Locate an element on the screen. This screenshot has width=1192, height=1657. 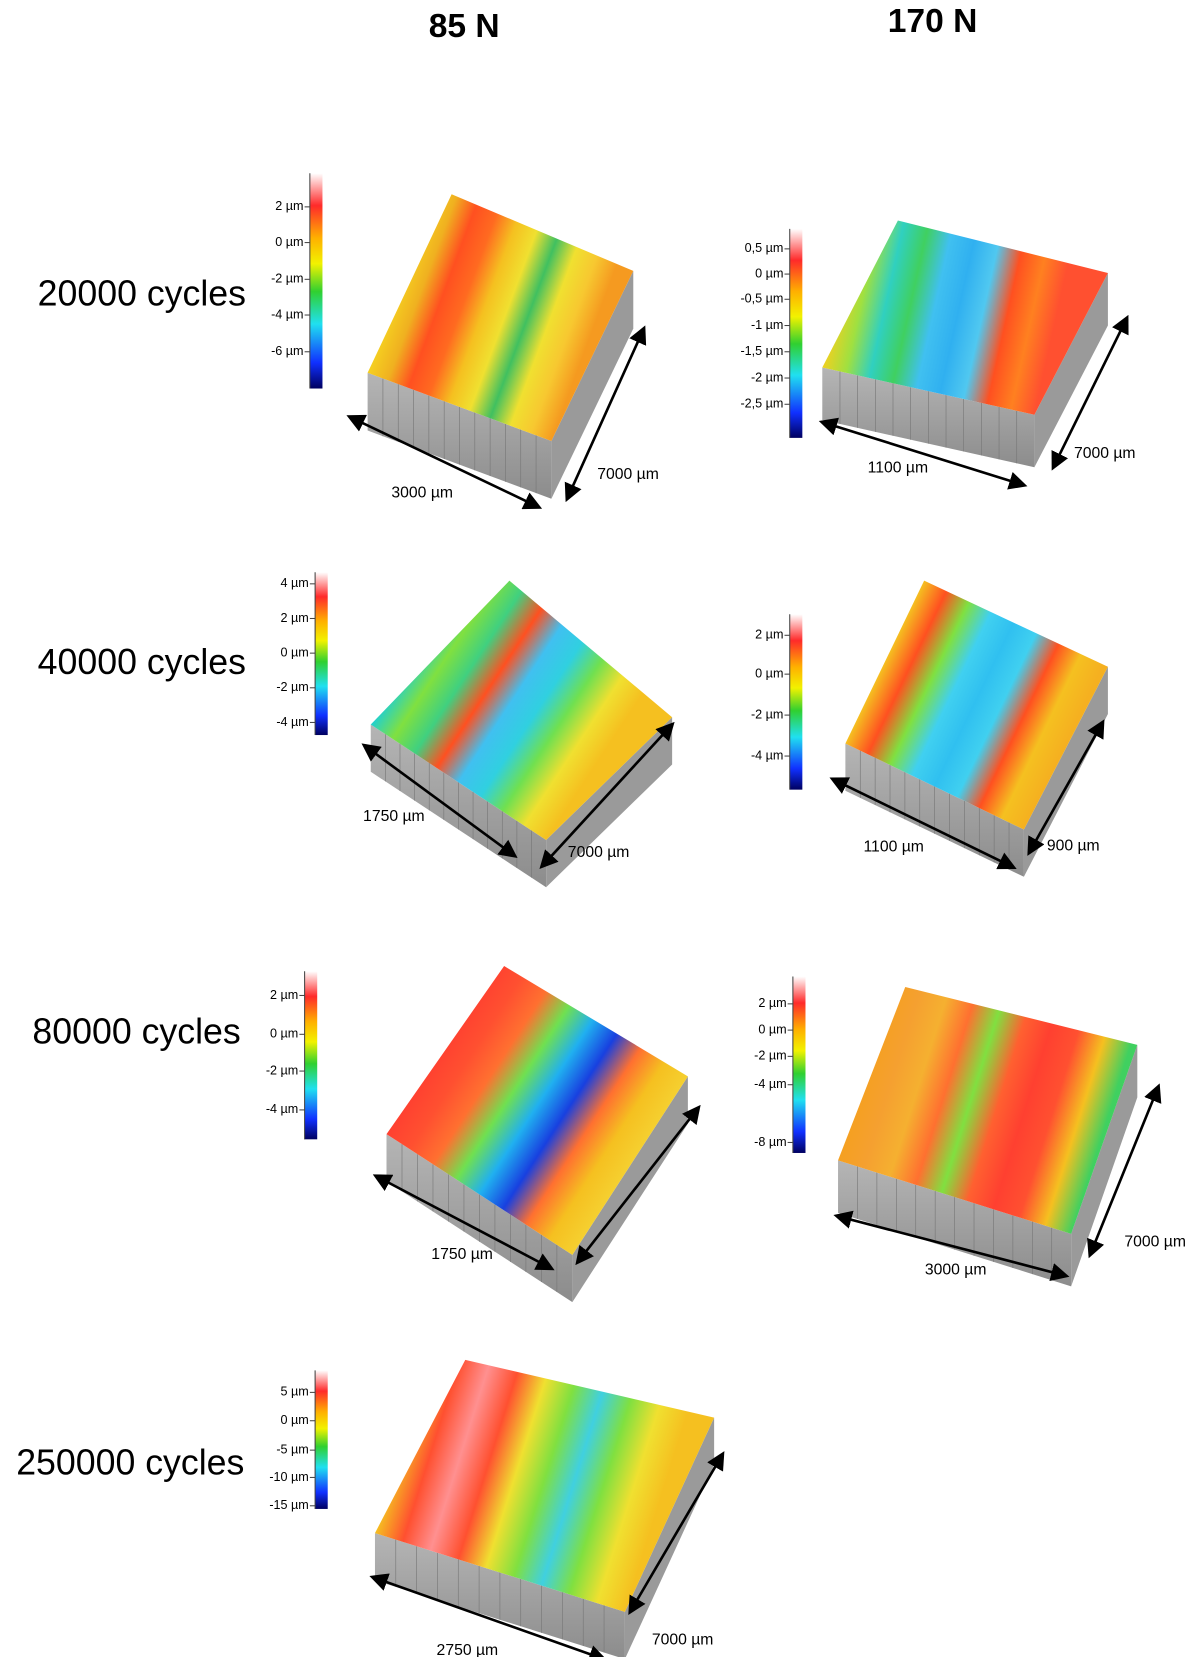
surface-panel: 2 µm 0 µm -2 µm -4 µm 1100 µm 900 µm is located at coordinates (929, 728).